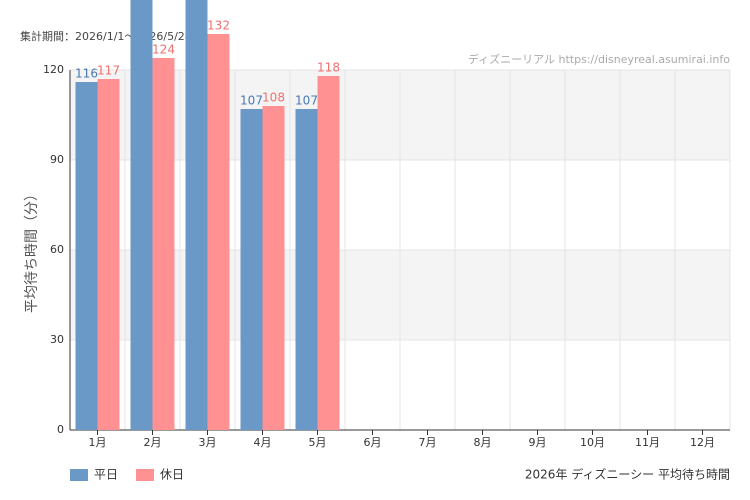 The image size is (750, 500). Describe the element at coordinates (538, 442) in the screenshot. I see `x-tick-label: 9月` at that location.